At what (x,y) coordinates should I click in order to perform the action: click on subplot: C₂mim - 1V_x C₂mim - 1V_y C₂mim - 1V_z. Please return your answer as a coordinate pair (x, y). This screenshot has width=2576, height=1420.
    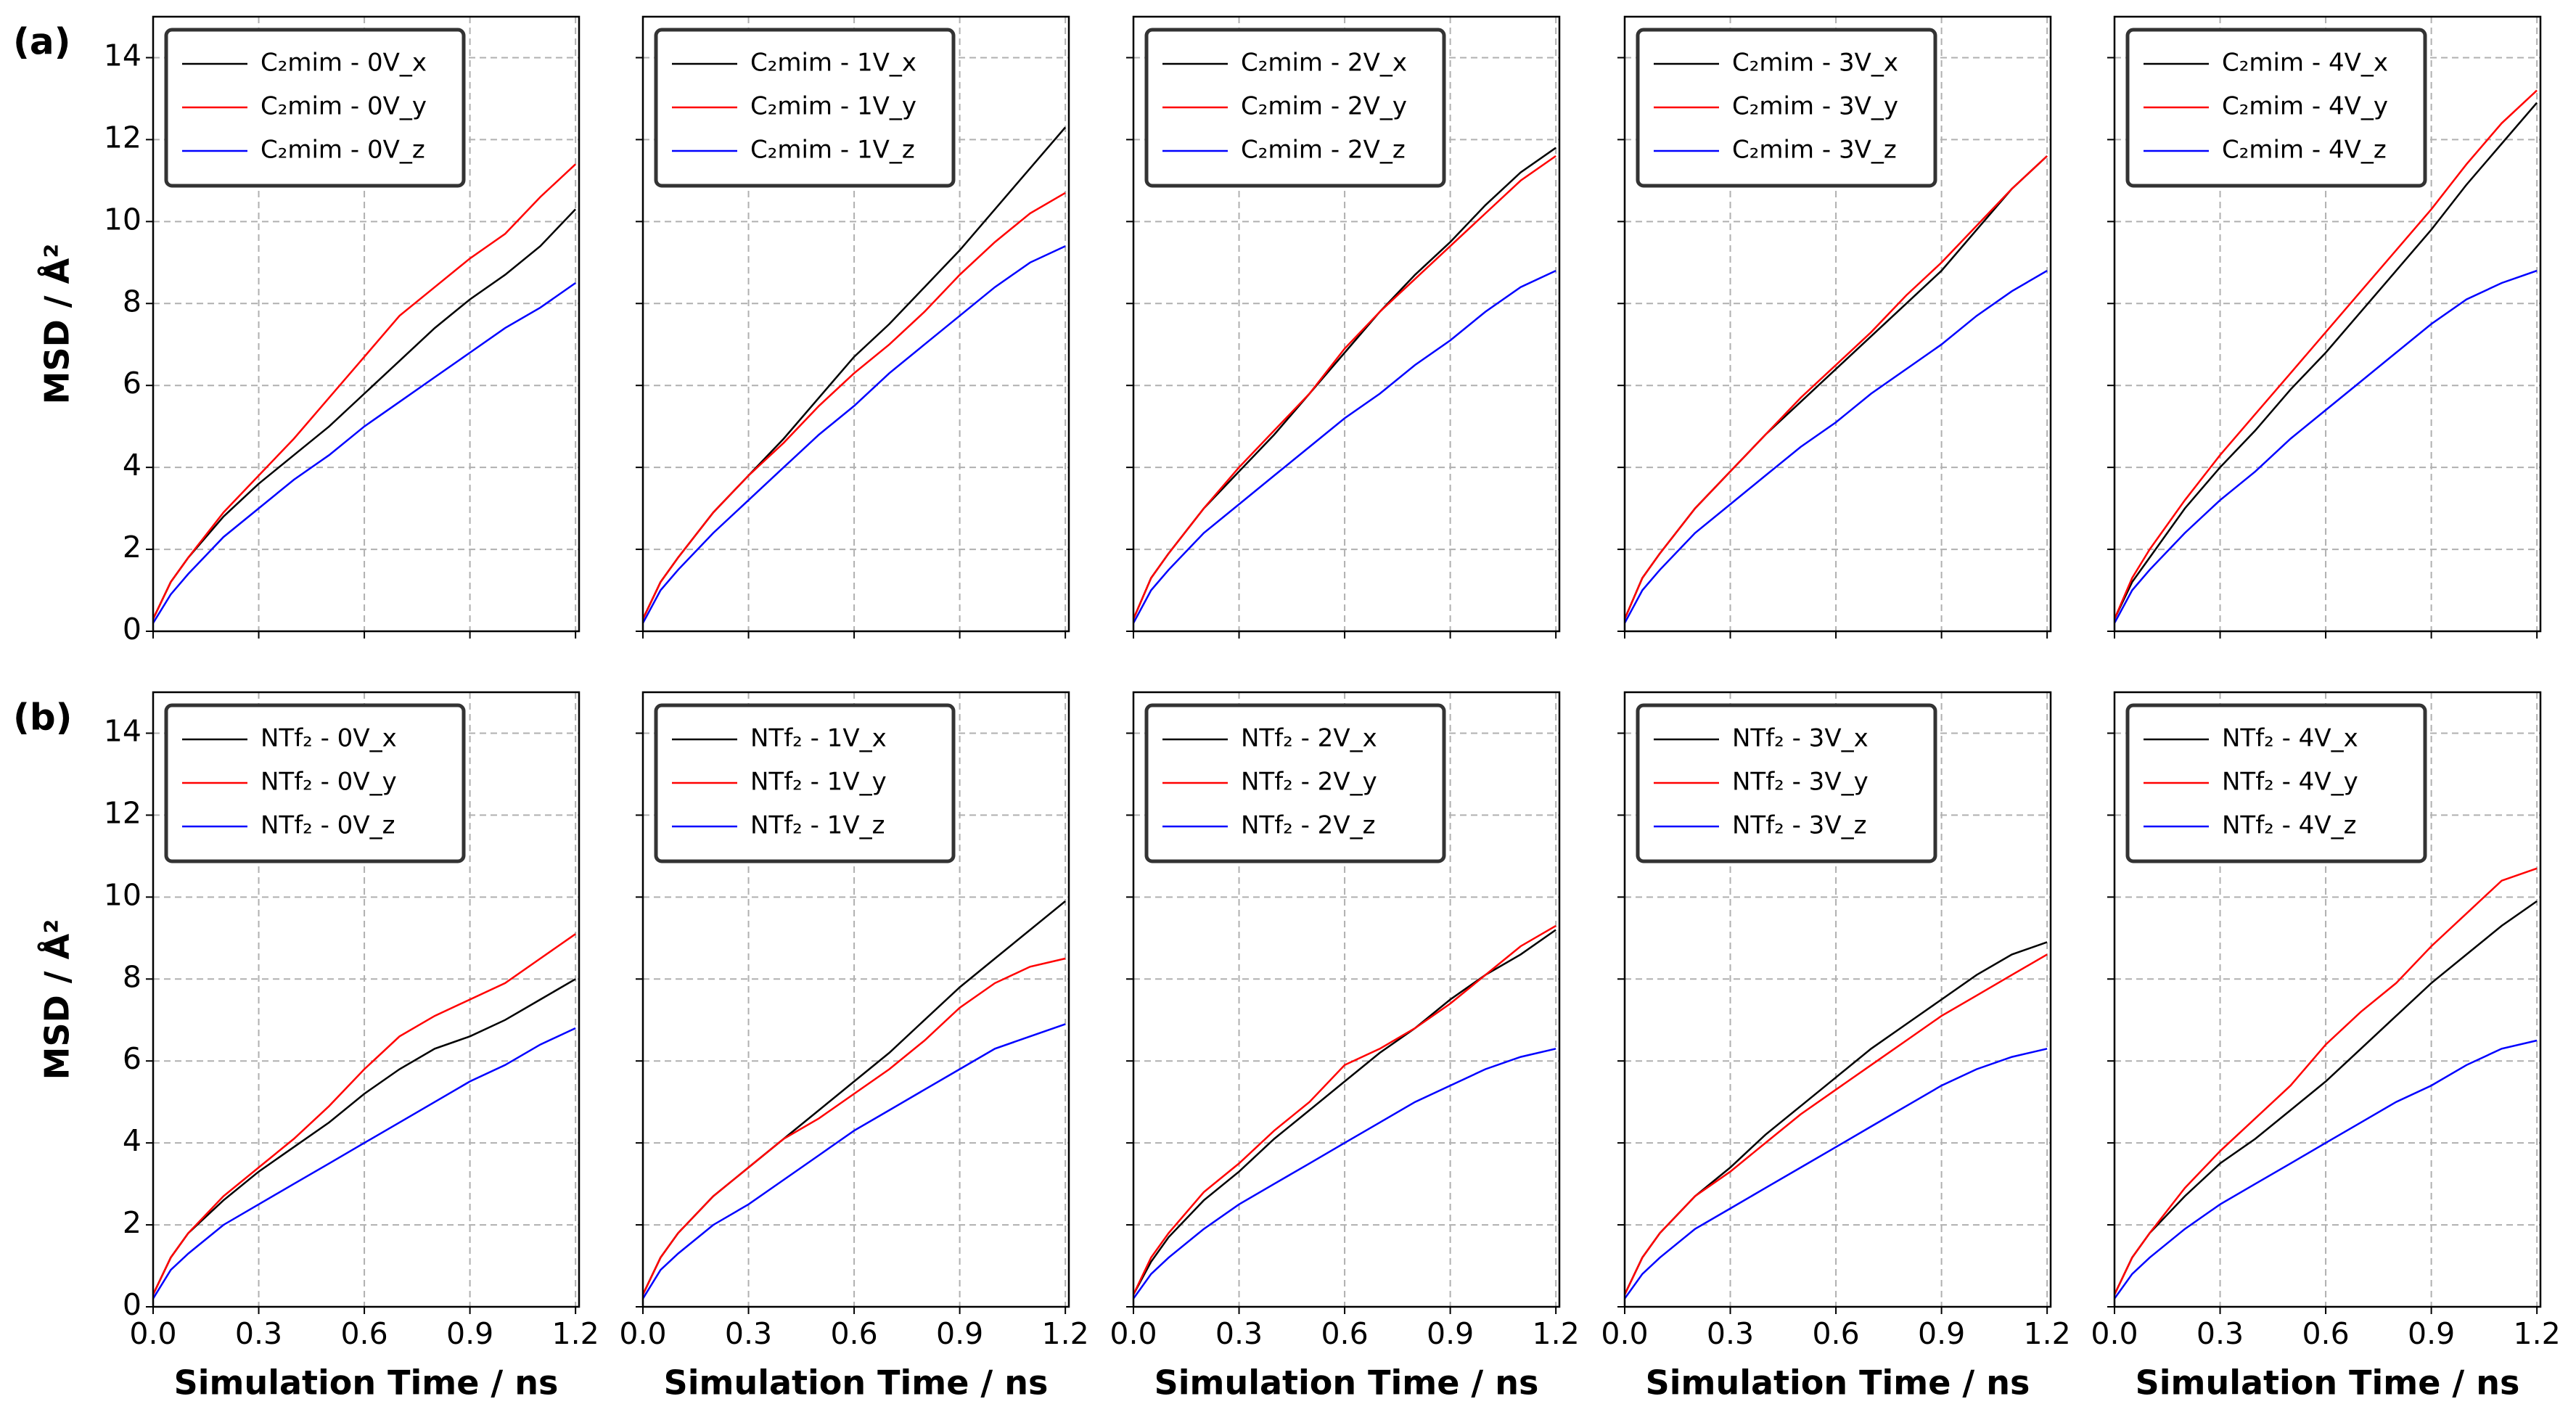
    Looking at the image, I should click on (853, 327).